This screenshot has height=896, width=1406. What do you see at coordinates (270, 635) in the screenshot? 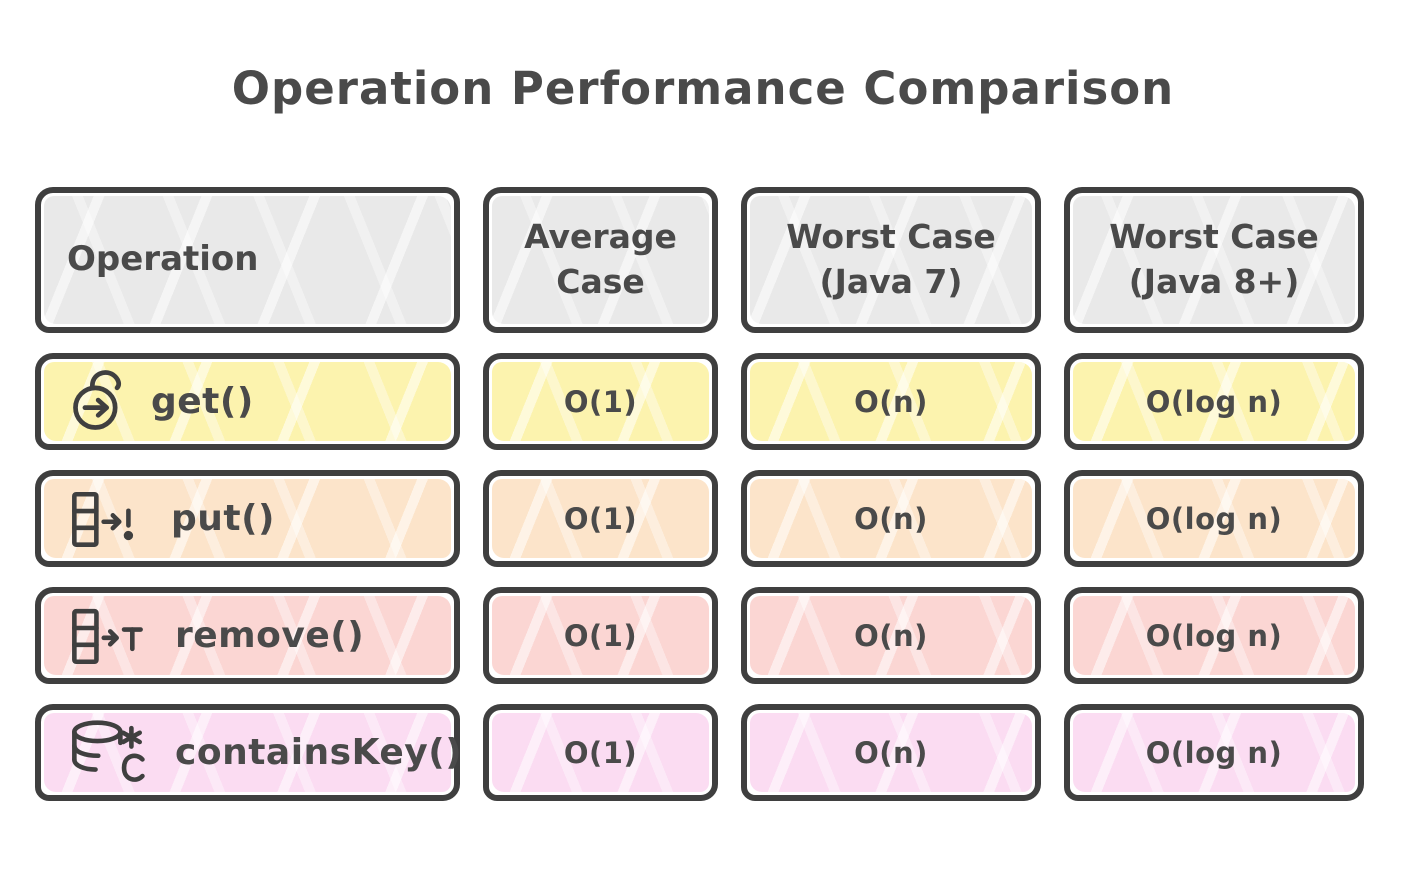
I see `operation-label: remove()` at bounding box center [270, 635].